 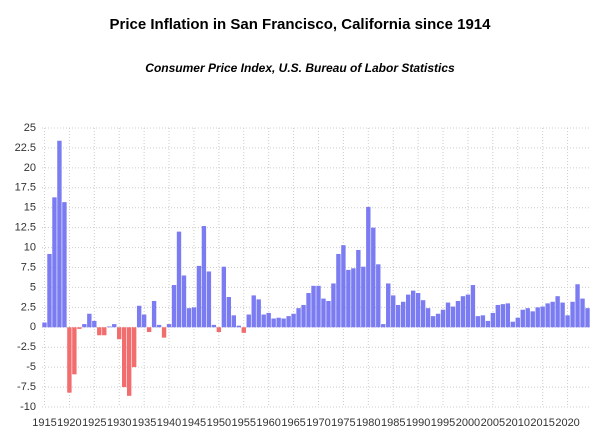 What do you see at coordinates (393, 423) in the screenshot?
I see `x-tick-label: 1985` at bounding box center [393, 423].